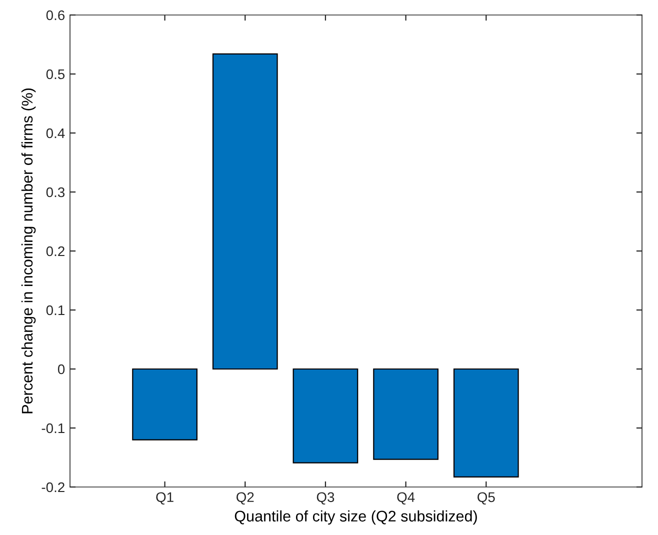 The width and height of the screenshot is (658, 535). What do you see at coordinates (55, 133) in the screenshot?
I see `y-tick-label: 0.4` at bounding box center [55, 133].